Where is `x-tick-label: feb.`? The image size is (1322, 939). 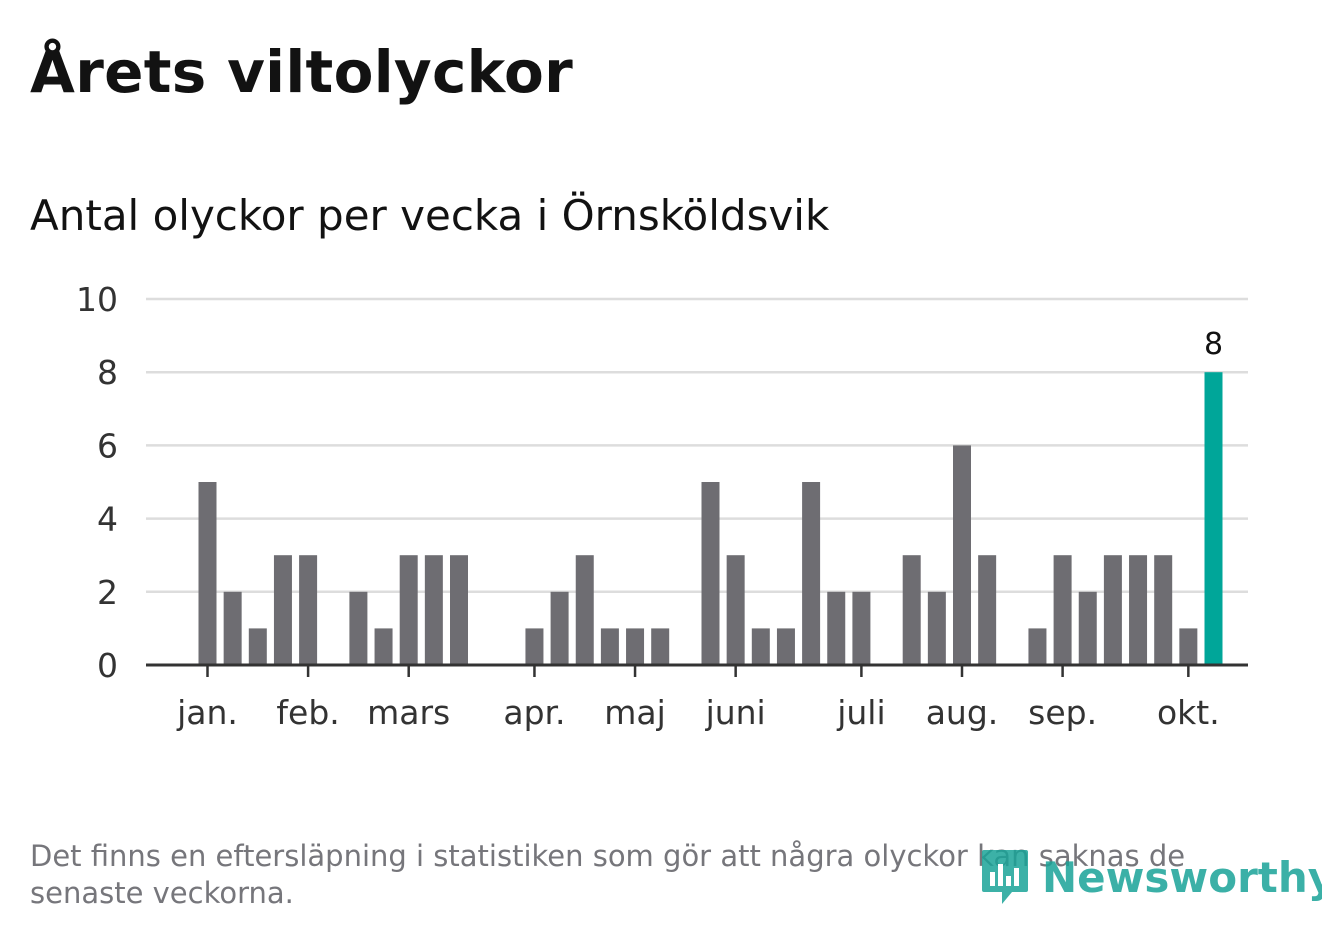 x-tick-label: feb. is located at coordinates (307, 712).